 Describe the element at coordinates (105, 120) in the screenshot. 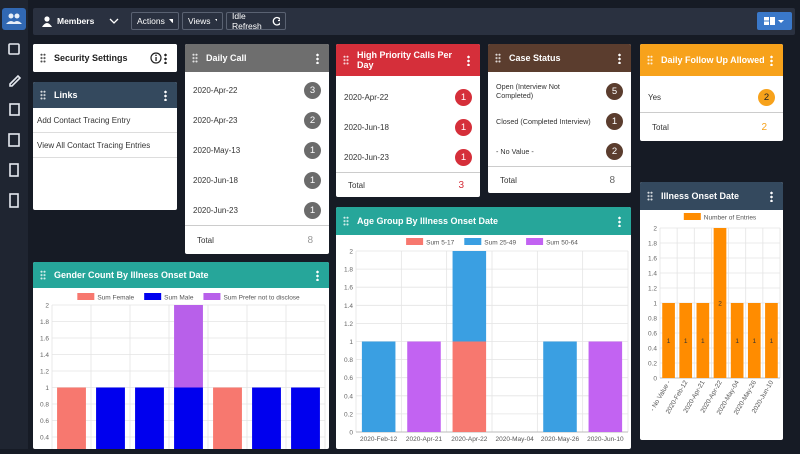

I see `link-item: Add Contact Tracing Entry` at that location.